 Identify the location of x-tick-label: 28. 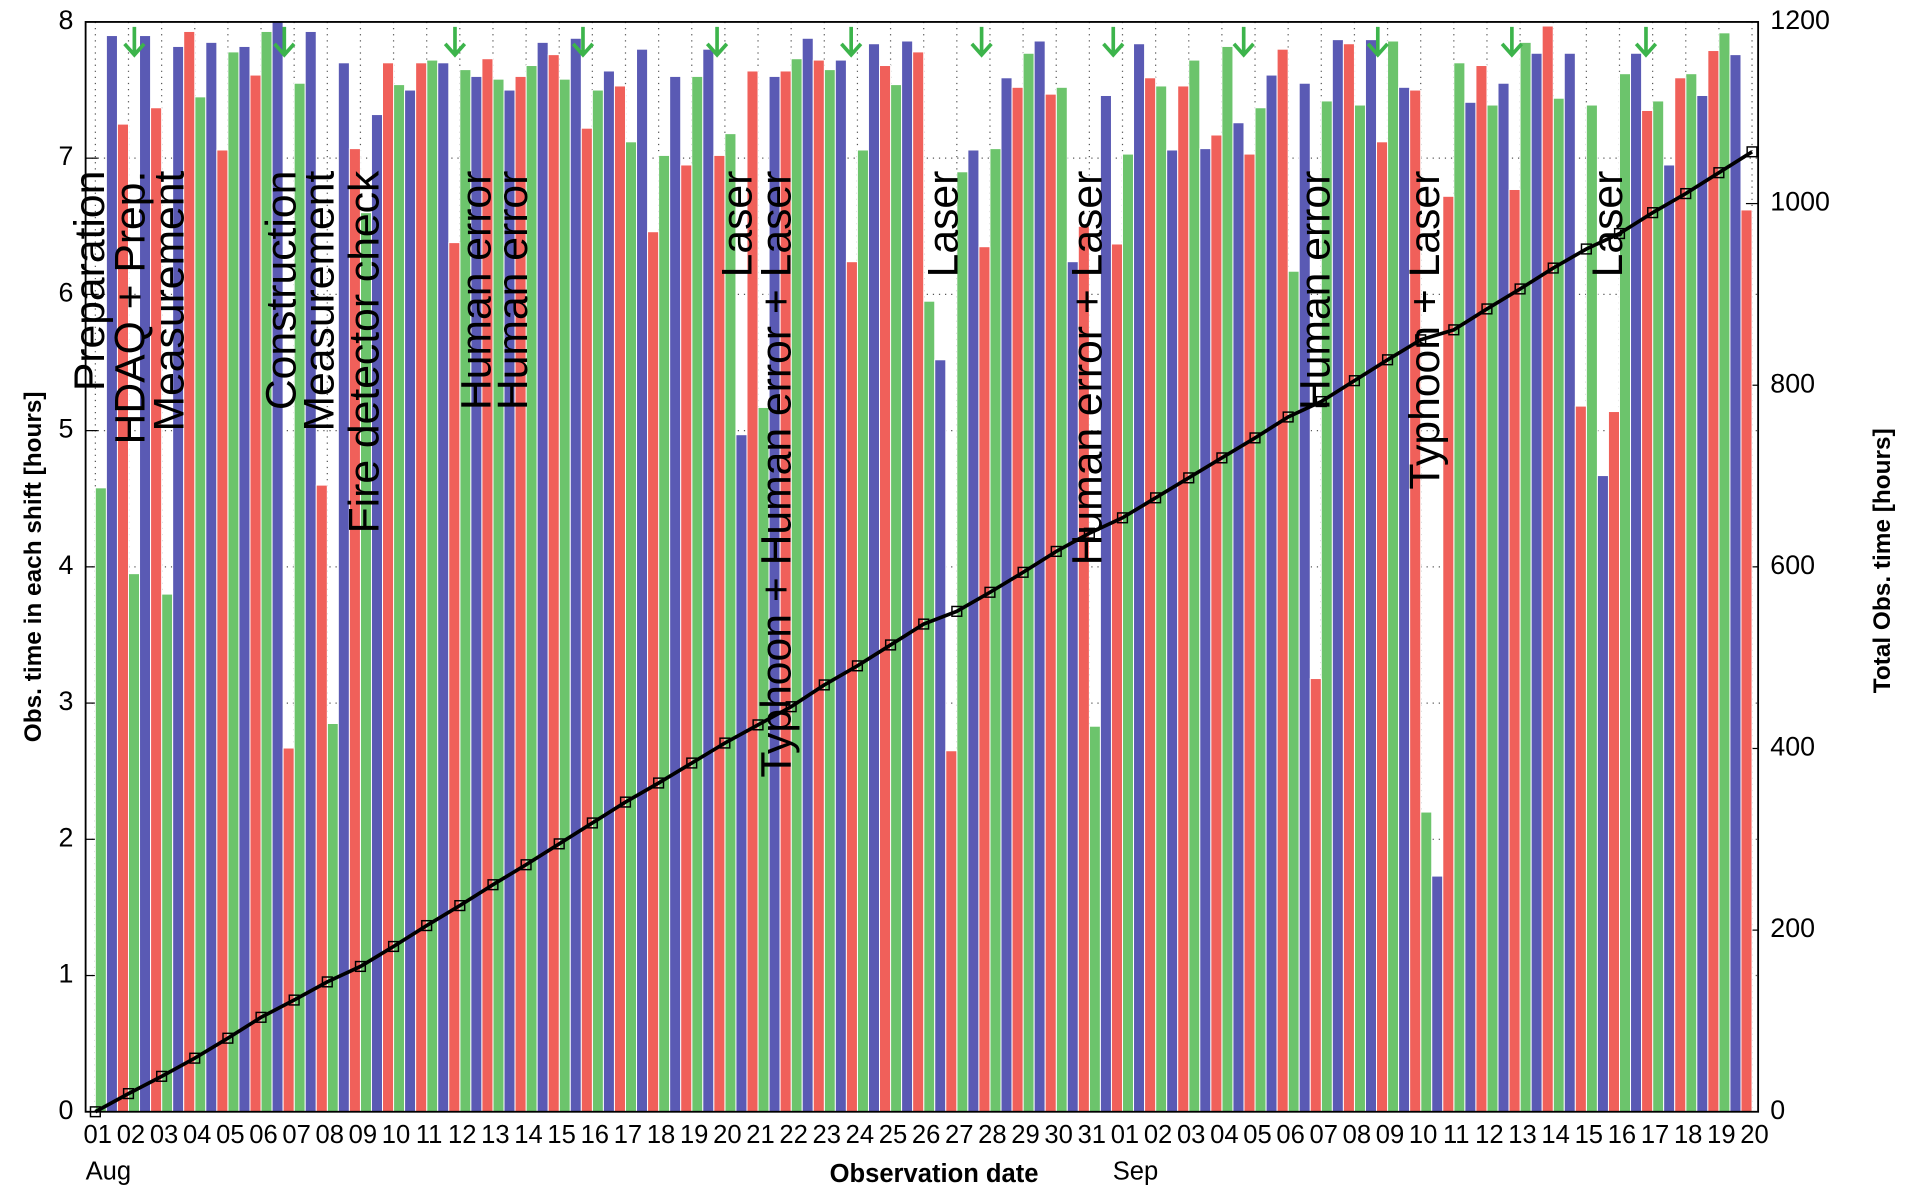
(992, 1135).